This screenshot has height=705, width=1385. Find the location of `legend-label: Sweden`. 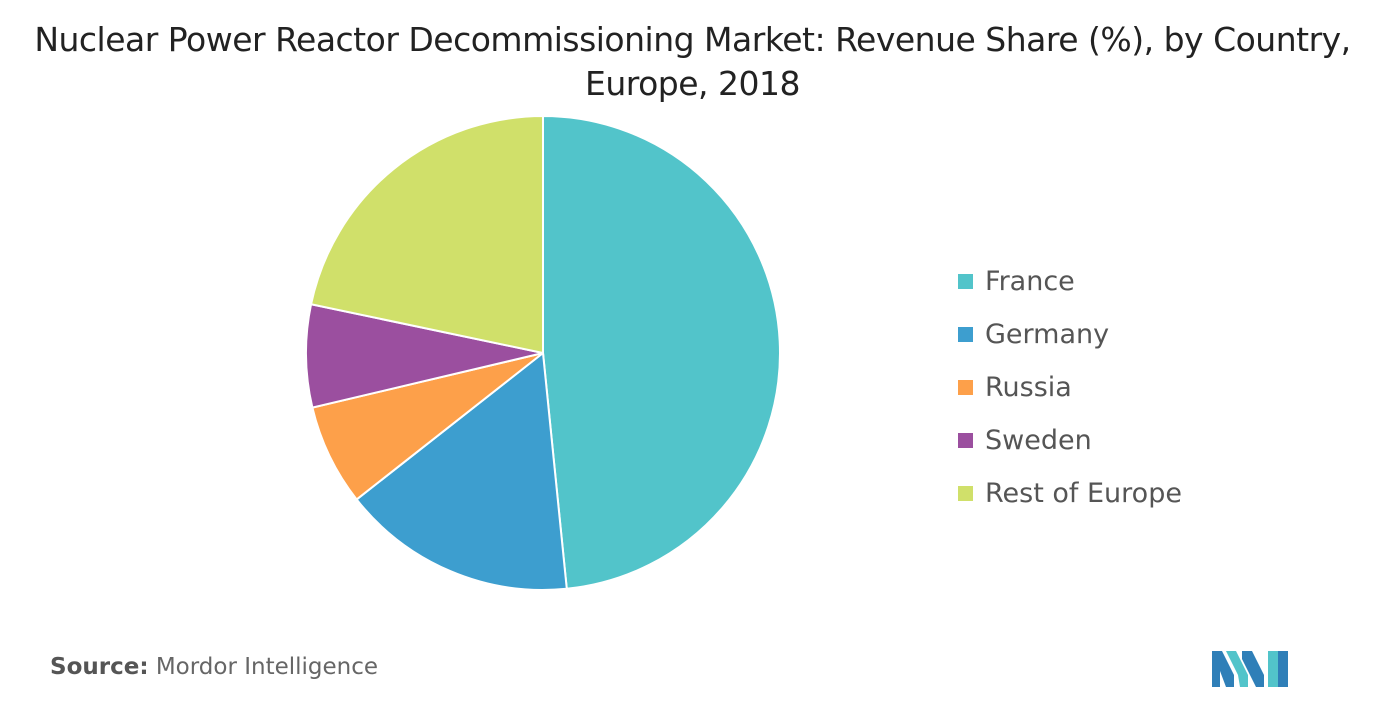

legend-label: Sweden is located at coordinates (1038, 440).